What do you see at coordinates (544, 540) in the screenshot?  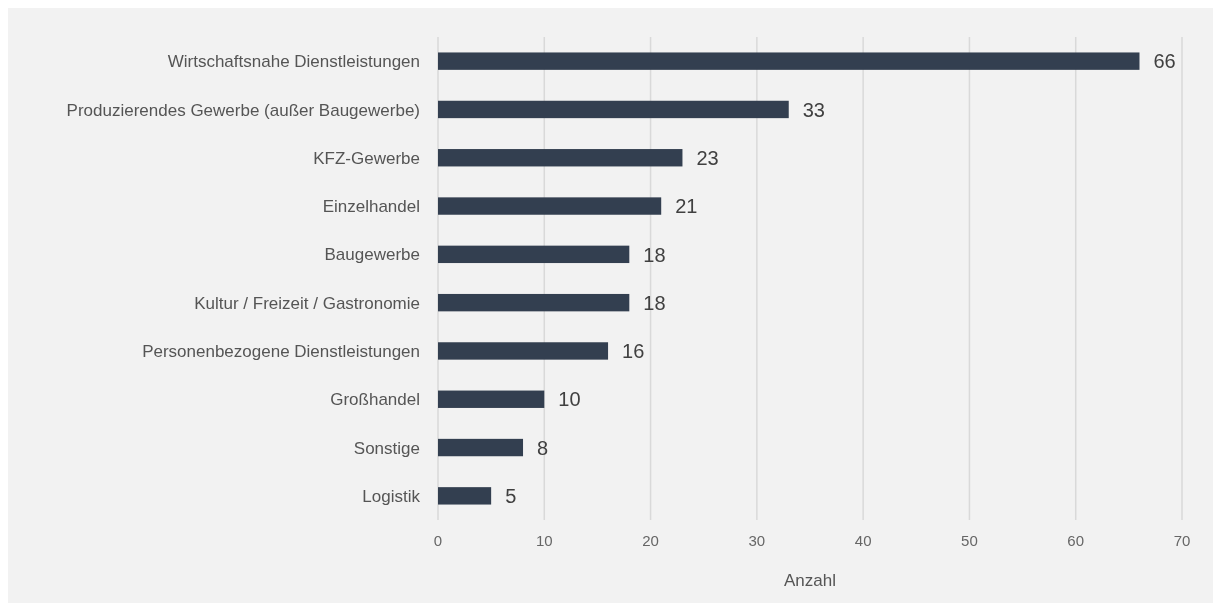 I see `x-tick-label: 10` at bounding box center [544, 540].